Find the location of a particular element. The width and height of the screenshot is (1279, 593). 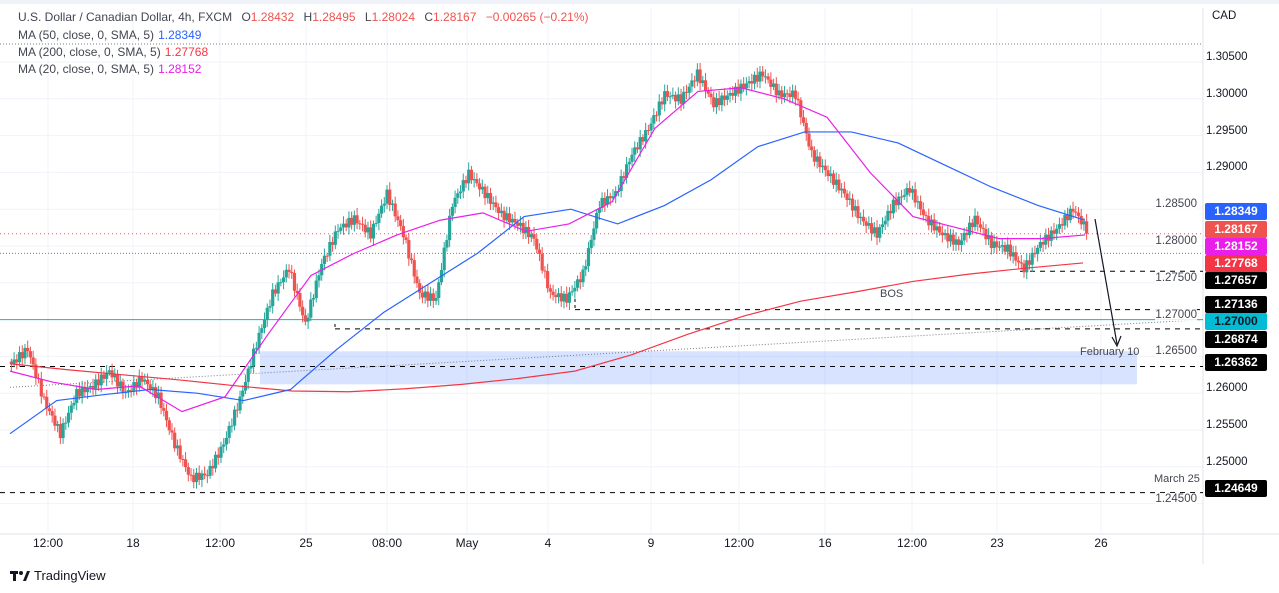

price-tag: 1.24649 is located at coordinates (1236, 488).